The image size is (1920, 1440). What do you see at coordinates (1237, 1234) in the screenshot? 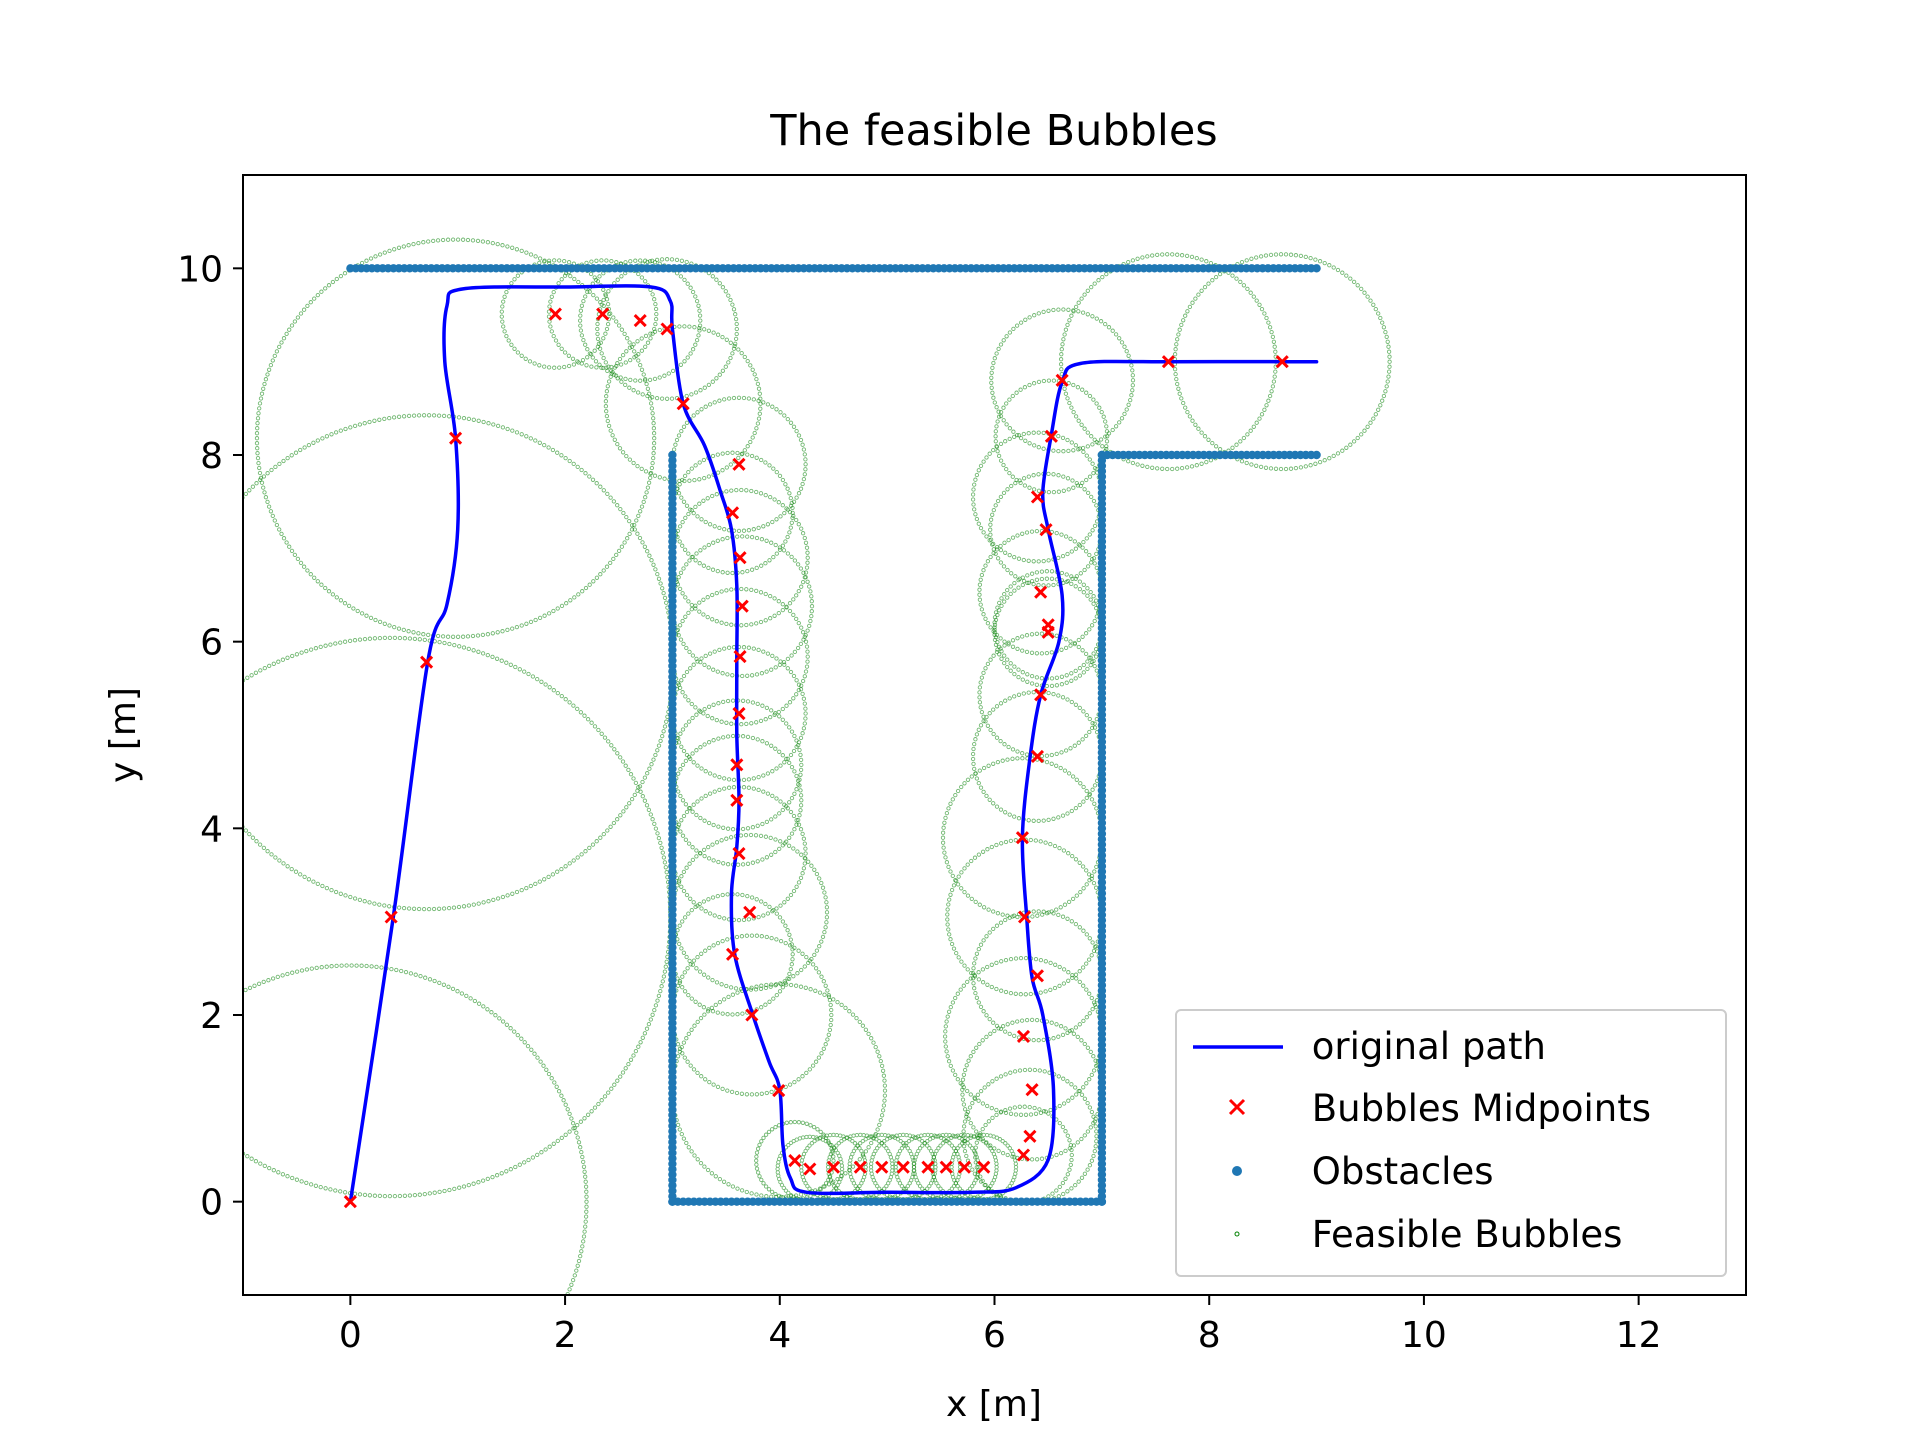
I see `legend-swatch-bubble` at bounding box center [1237, 1234].